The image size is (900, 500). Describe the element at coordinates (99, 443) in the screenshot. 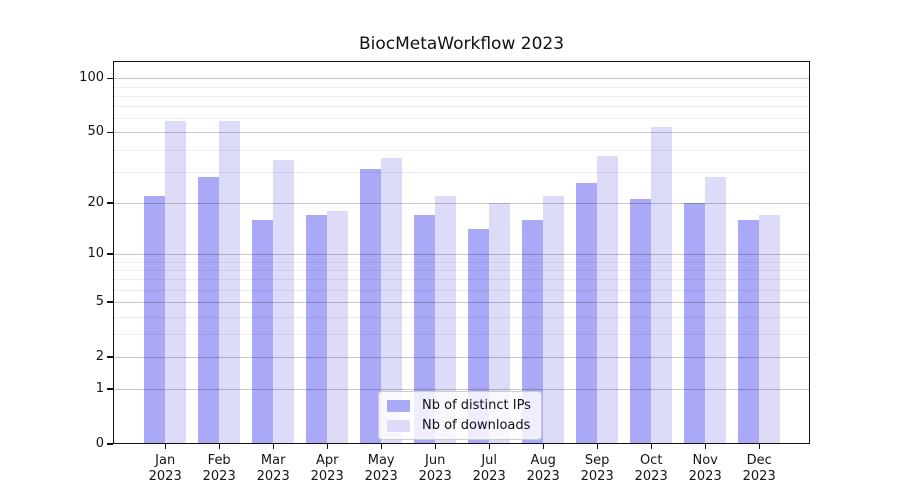

I see `y-tick-label: 0` at that location.